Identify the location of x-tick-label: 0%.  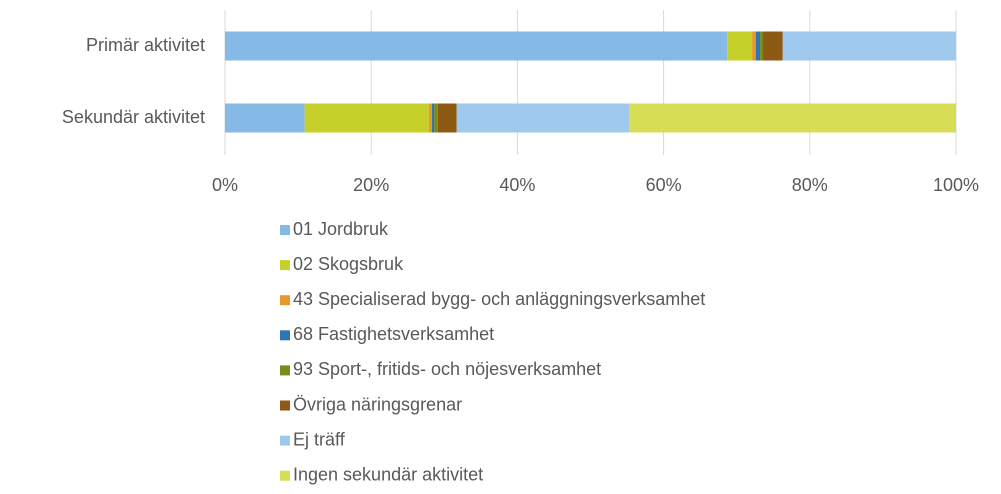
(225, 185).